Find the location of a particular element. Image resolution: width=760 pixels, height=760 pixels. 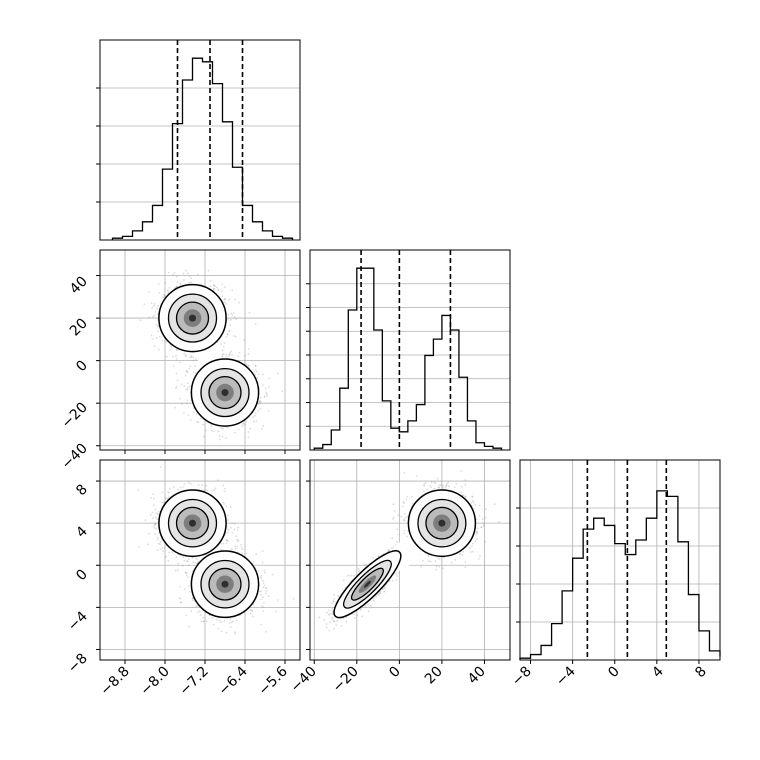

scatter-layer is located at coordinates (211, 355).